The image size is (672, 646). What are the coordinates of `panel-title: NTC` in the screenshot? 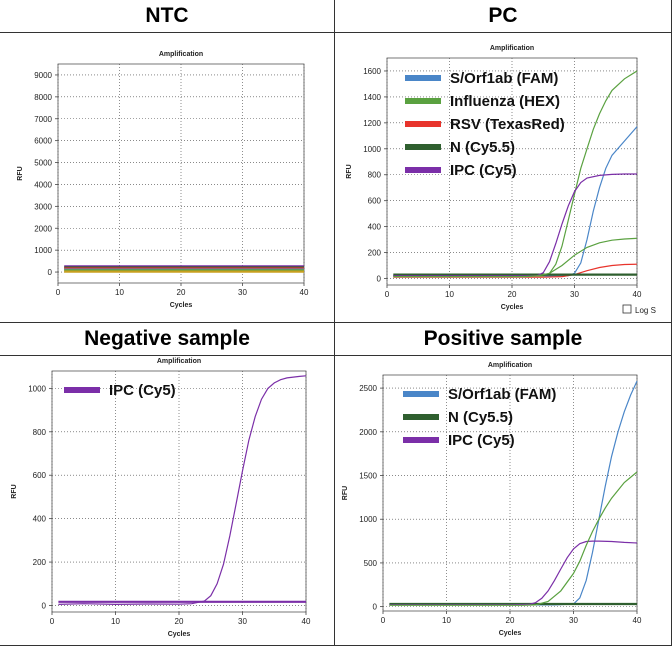 It's located at (167, 15).